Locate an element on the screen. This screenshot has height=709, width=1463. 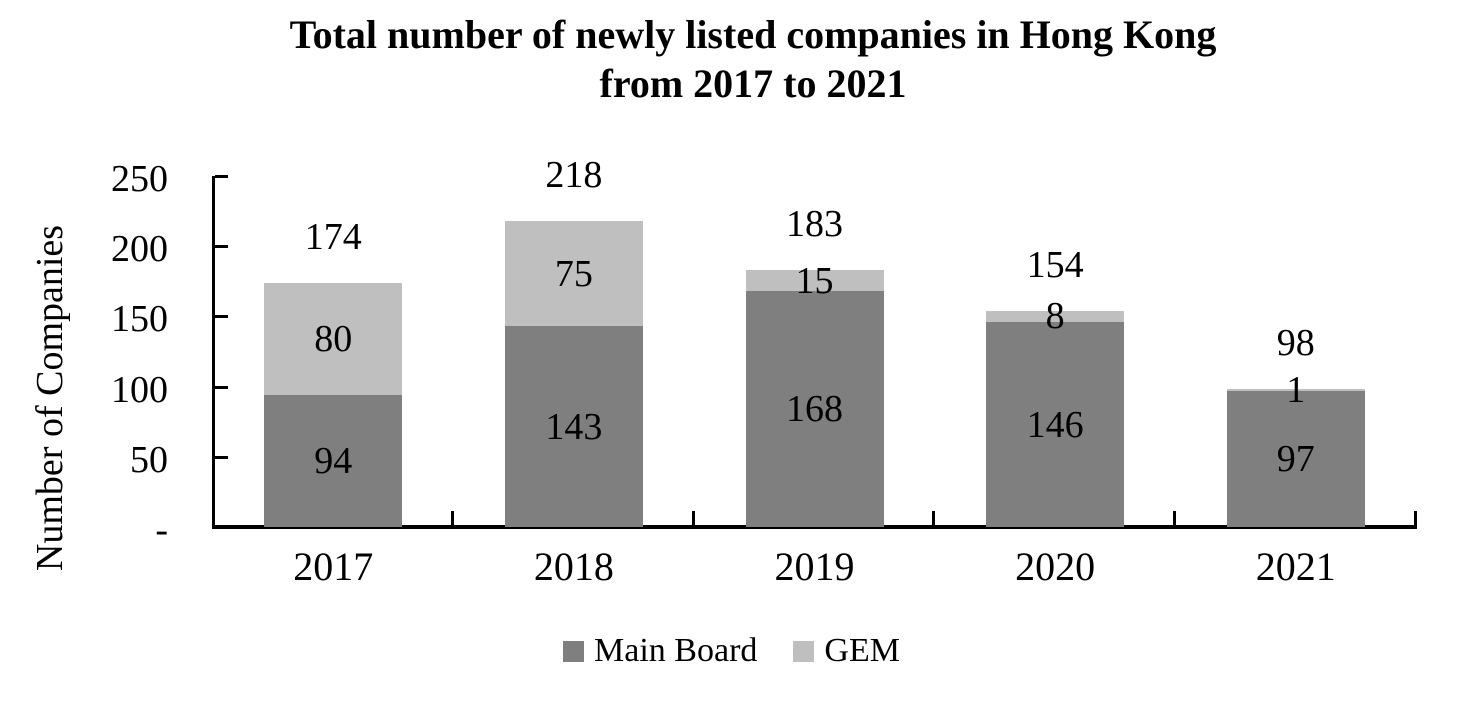
bar-segment-main-board-2017 is located at coordinates (333, 461).